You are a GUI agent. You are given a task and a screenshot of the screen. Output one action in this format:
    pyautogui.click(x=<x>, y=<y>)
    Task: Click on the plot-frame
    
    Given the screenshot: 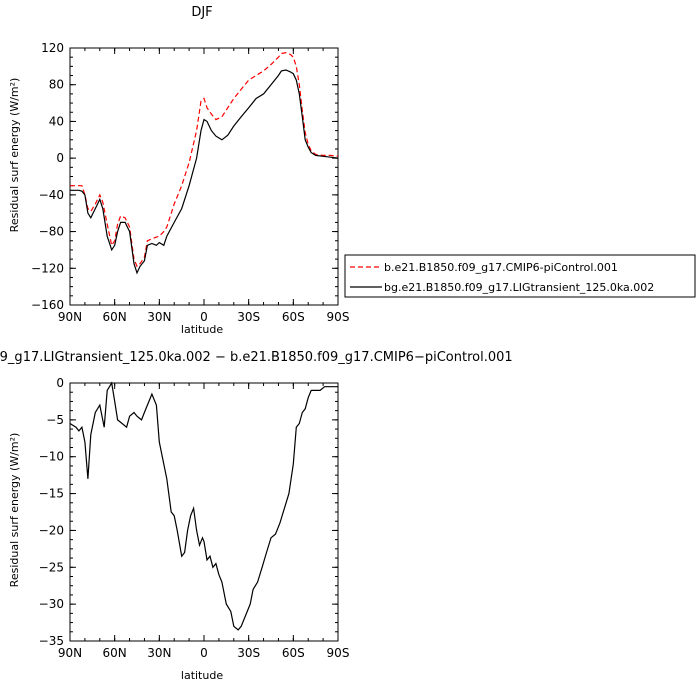 What is the action you would take?
    pyautogui.click(x=204, y=512)
    